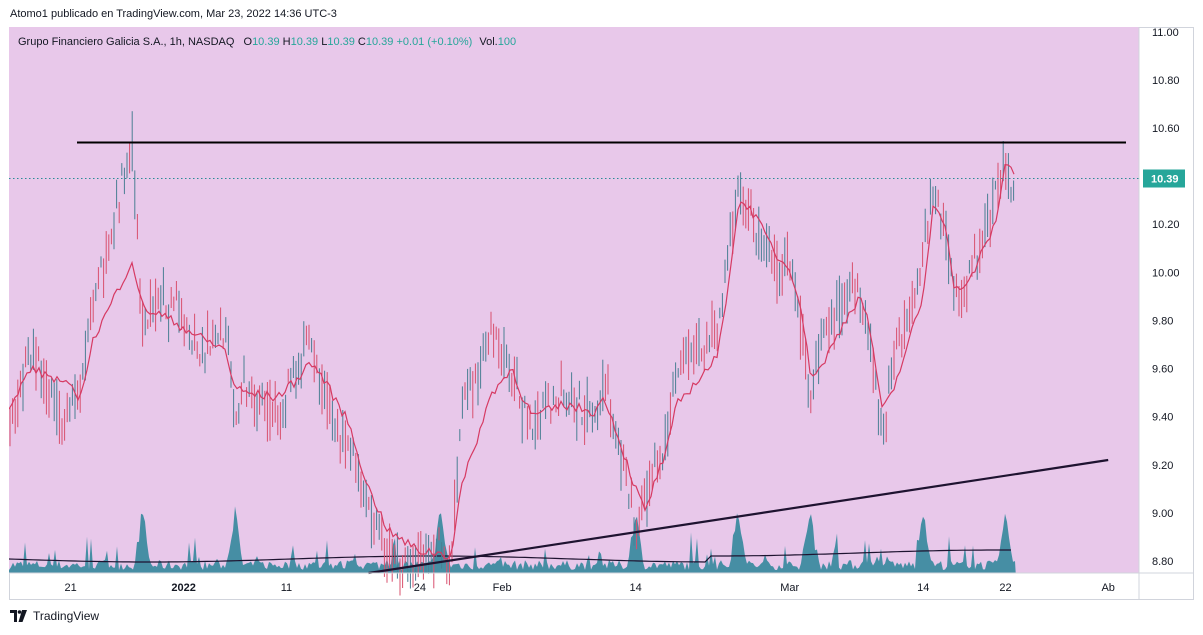 The width and height of the screenshot is (1203, 635). I want to click on x-tick-label: 24, so click(420, 588).